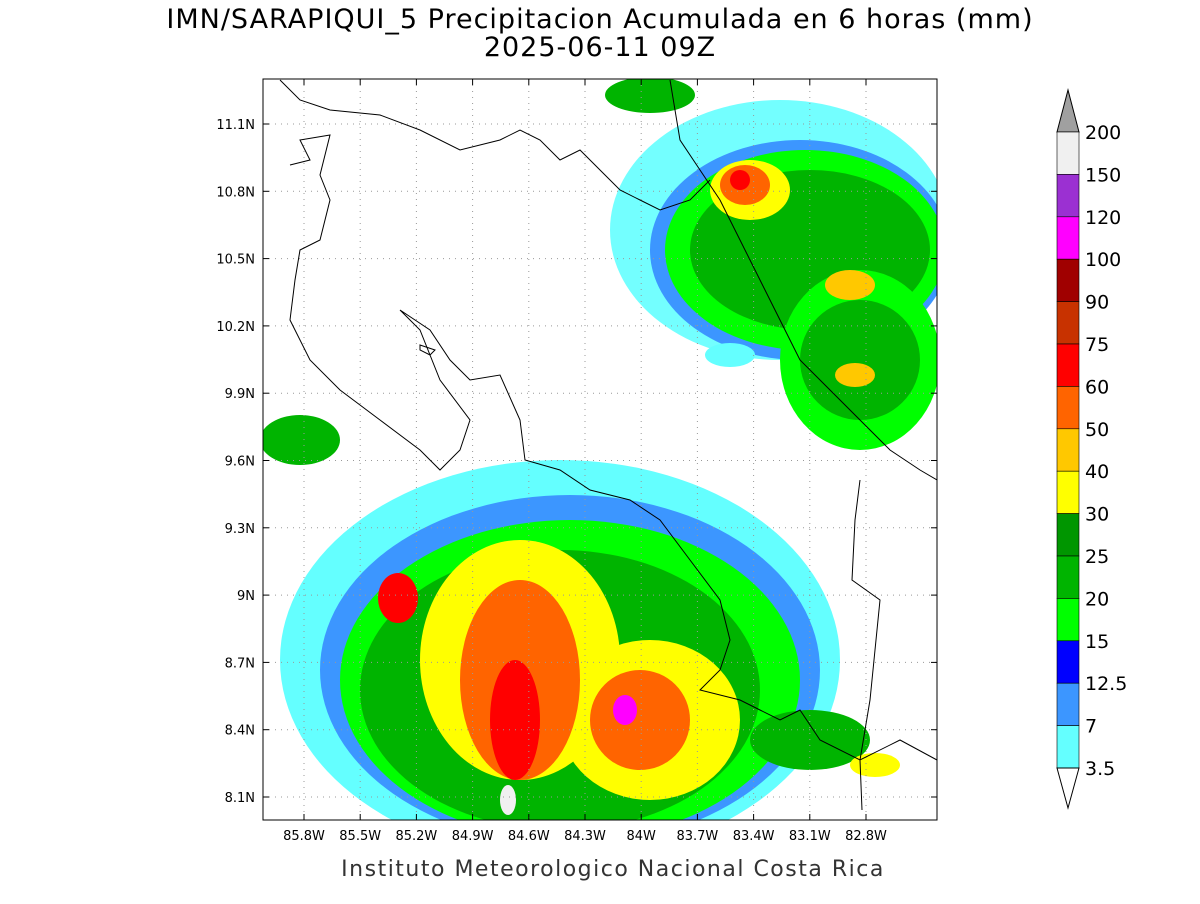 The width and height of the screenshot is (1200, 904). What do you see at coordinates (810, 836) in the screenshot?
I see `lon-label: 83.1W` at bounding box center [810, 836].